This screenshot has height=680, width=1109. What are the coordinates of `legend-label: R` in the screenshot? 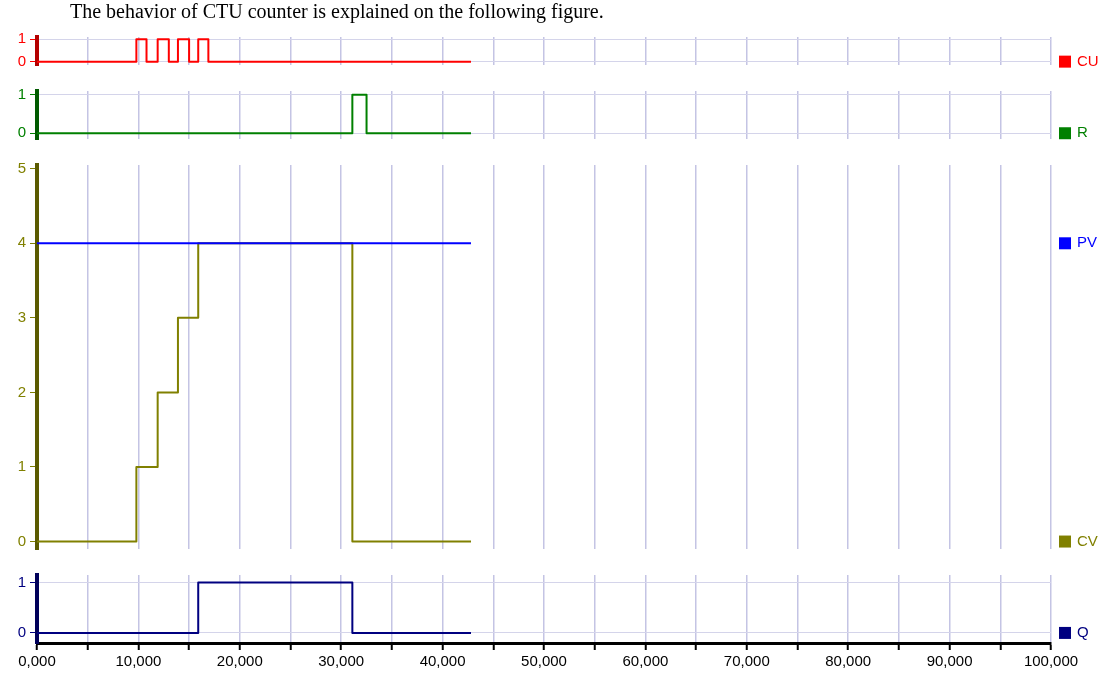 It's located at (1082, 132).